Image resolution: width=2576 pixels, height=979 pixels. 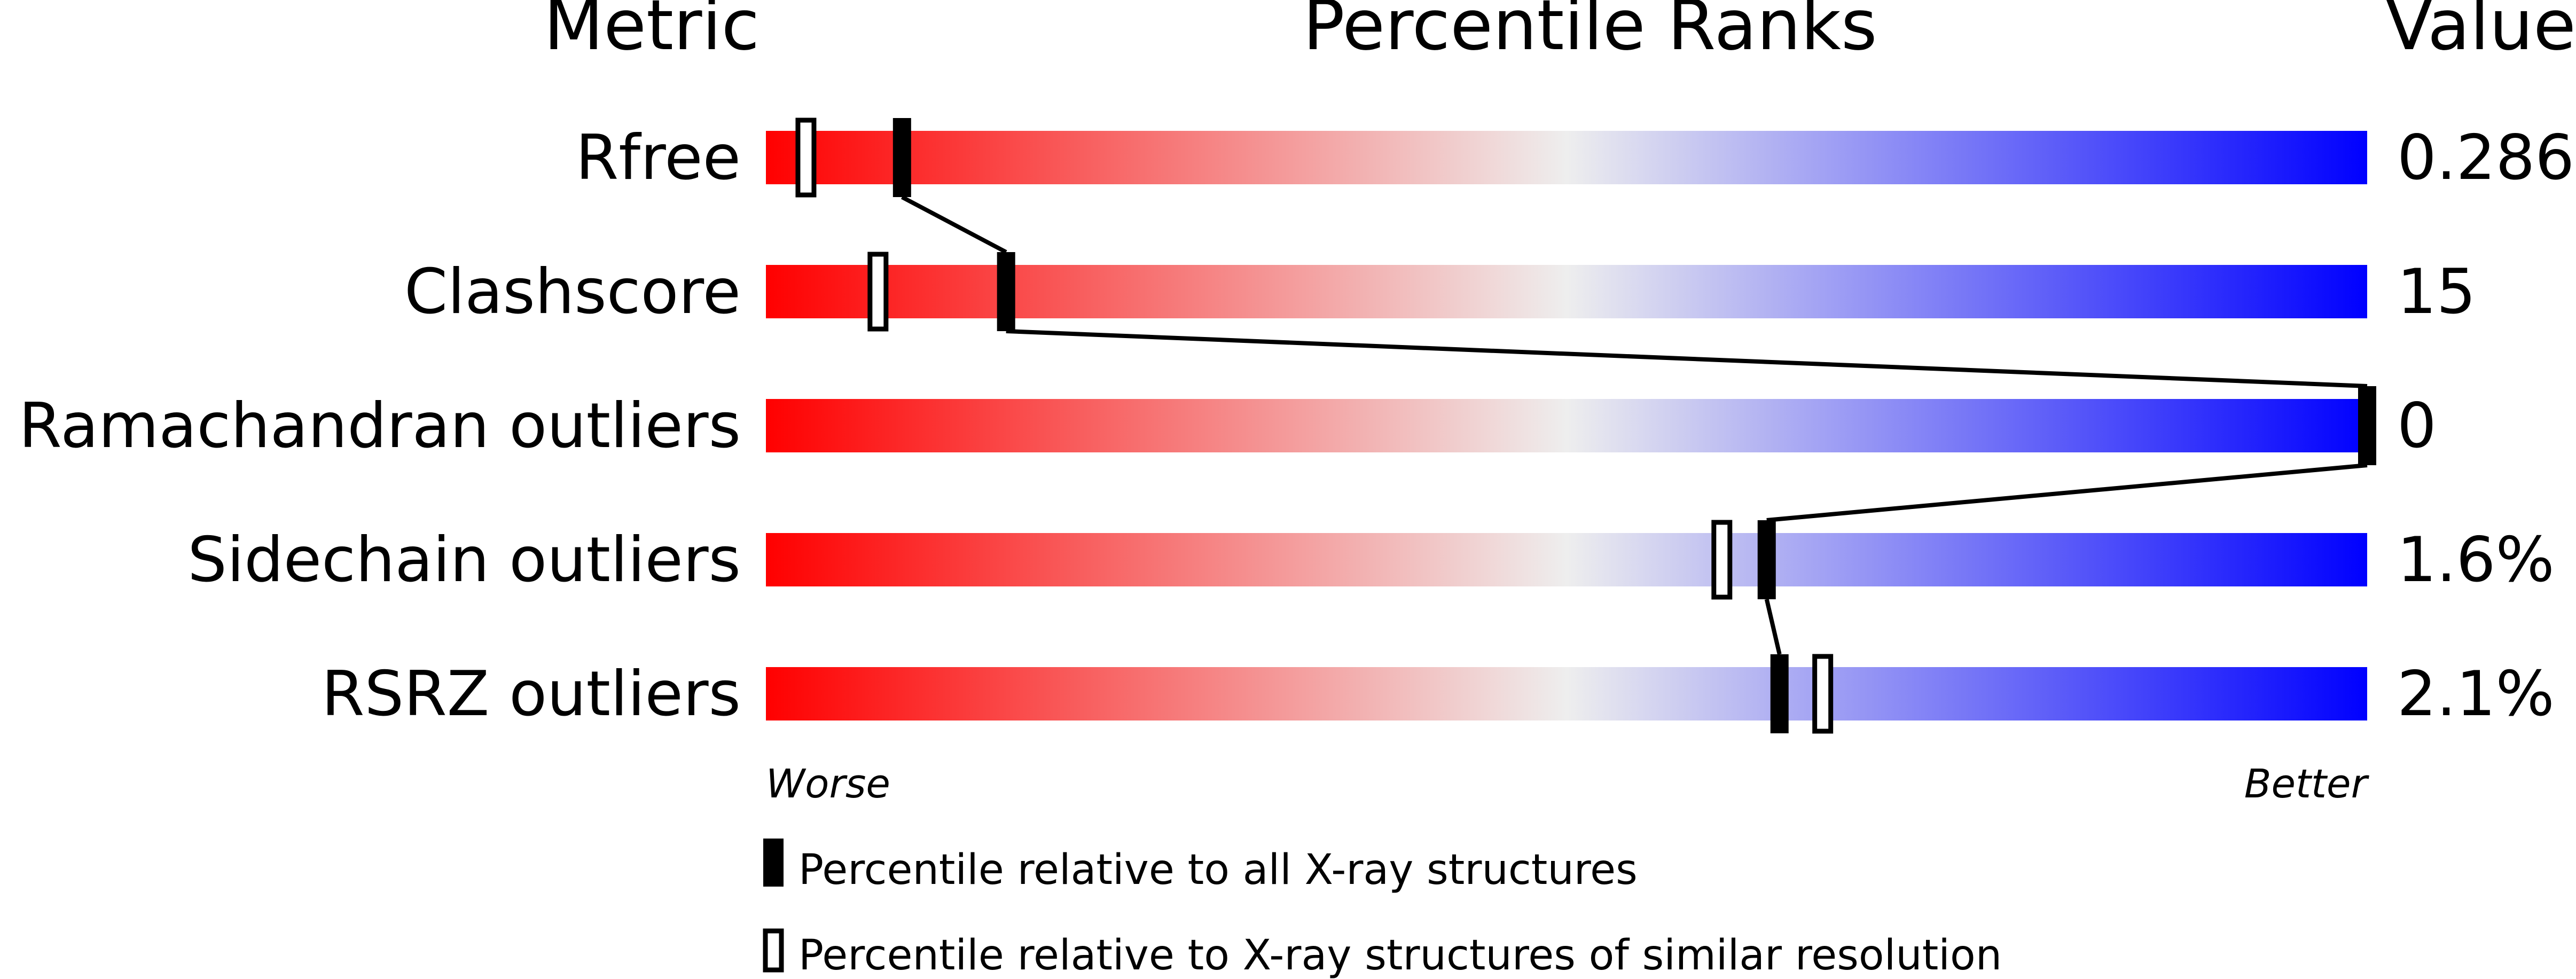 I want to click on worse-label: Worse, so click(x=828, y=784).